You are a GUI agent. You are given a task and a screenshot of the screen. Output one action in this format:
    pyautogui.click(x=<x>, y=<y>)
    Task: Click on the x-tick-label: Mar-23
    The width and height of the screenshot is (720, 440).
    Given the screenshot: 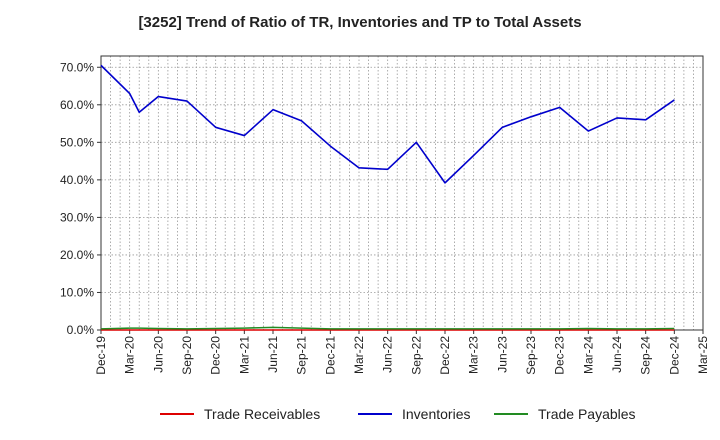 What is the action you would take?
    pyautogui.click(x=474, y=355)
    